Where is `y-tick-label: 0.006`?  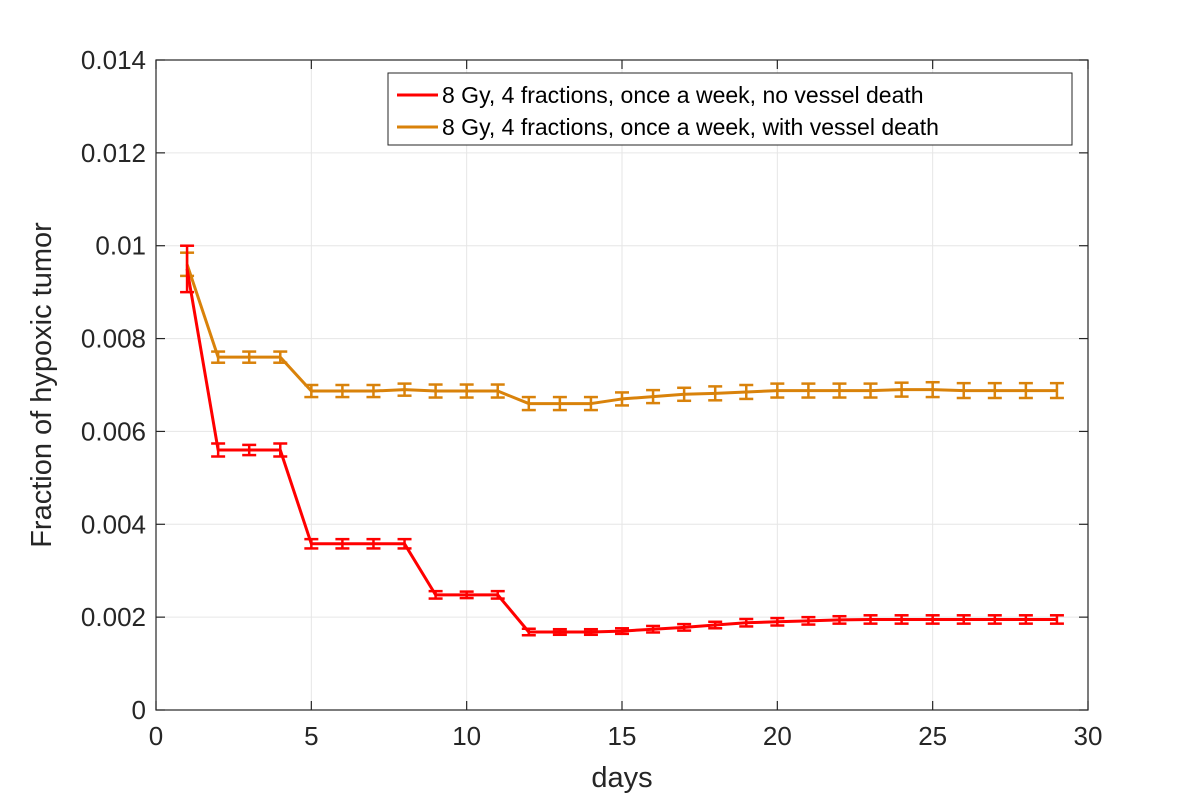
y-tick-label: 0.006 is located at coordinates (113, 431).